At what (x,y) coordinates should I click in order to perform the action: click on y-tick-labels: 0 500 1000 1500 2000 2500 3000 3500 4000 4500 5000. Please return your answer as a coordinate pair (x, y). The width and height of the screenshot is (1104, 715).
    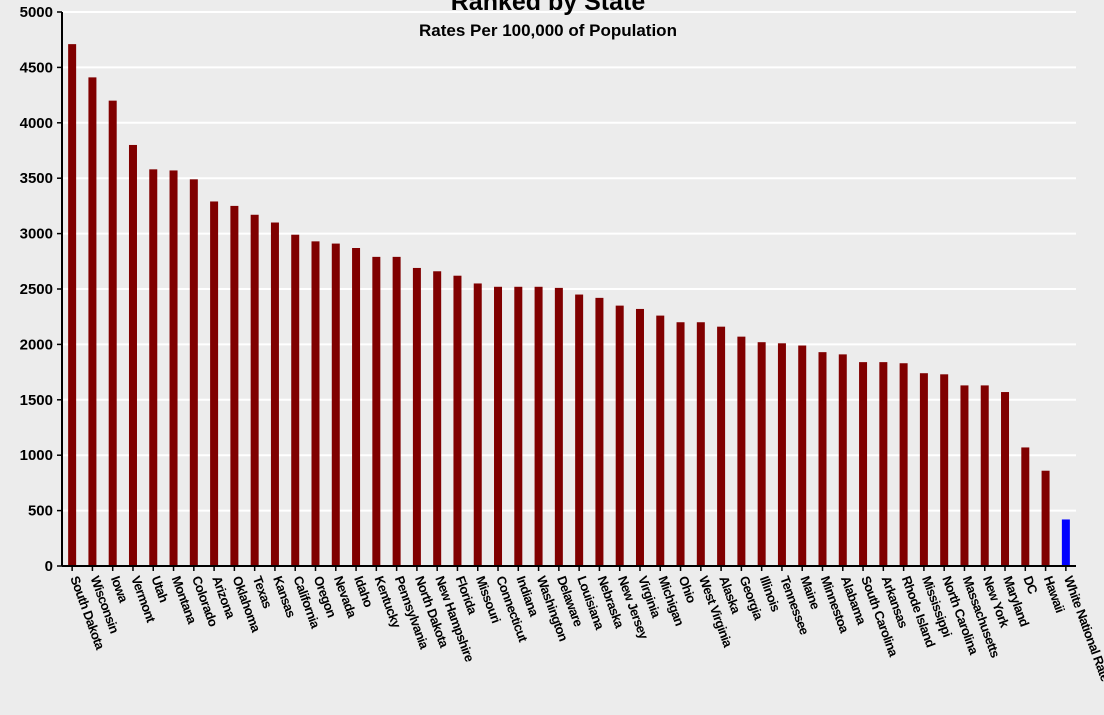
    Looking at the image, I should click on (36, 289).